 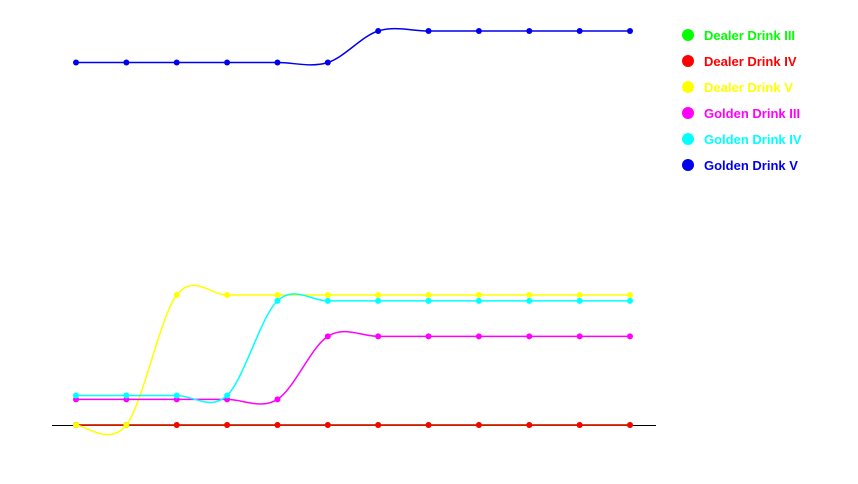 I want to click on series-golden-drink-v, so click(x=353, y=46).